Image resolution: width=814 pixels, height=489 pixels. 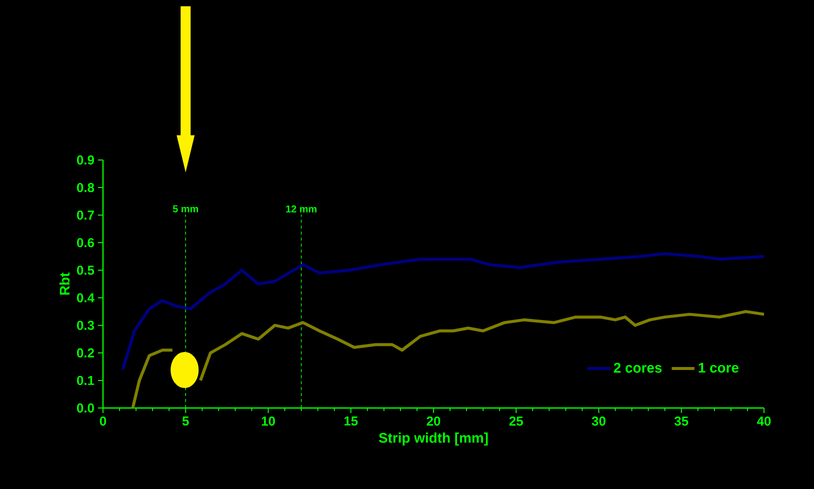 I want to click on ref-line-label: 5 mm, so click(x=185, y=208).